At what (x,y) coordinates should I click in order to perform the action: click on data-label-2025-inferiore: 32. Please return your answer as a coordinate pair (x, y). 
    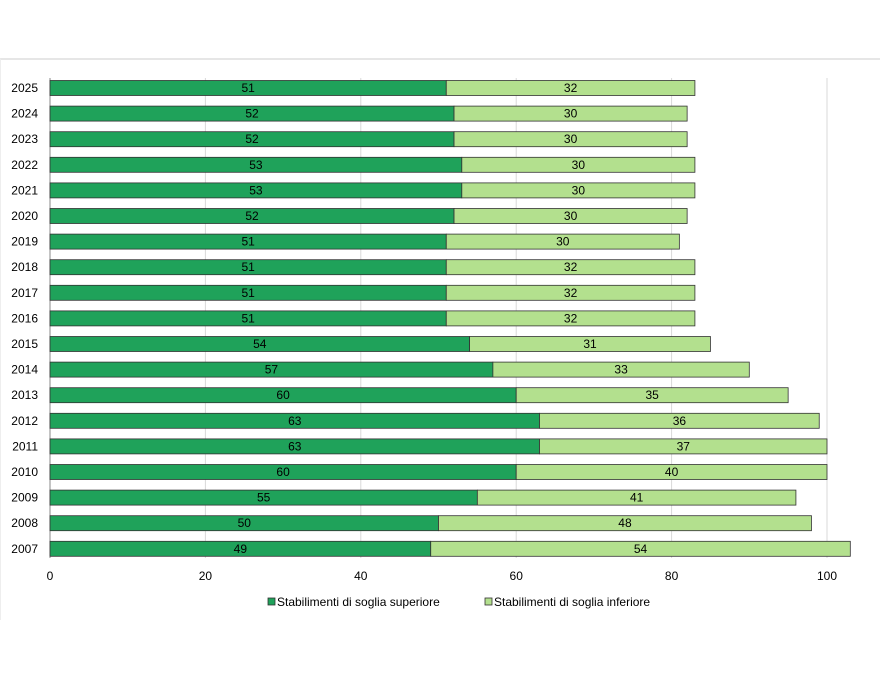
    Looking at the image, I should click on (571, 88).